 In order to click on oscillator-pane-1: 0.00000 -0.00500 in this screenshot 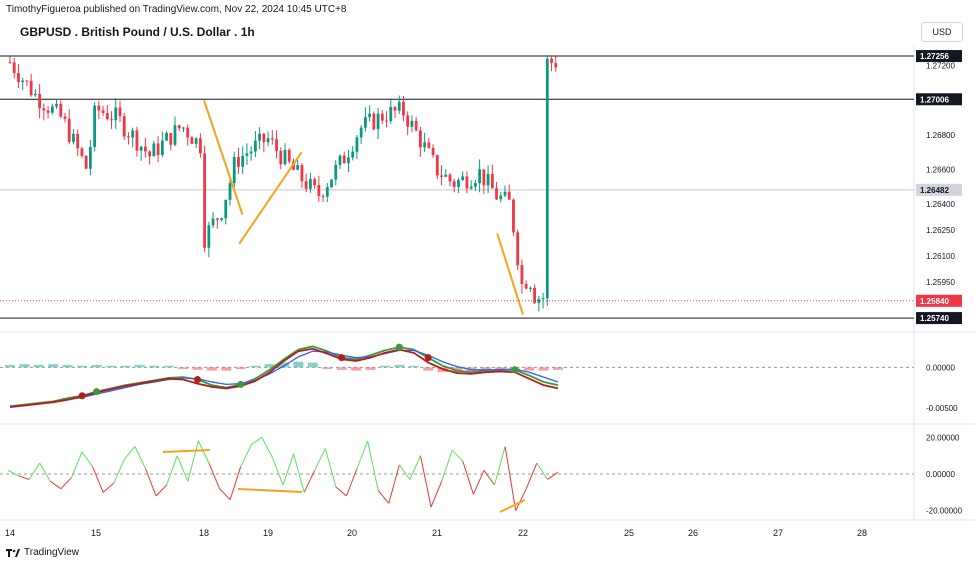, I will do `click(479, 378)`.